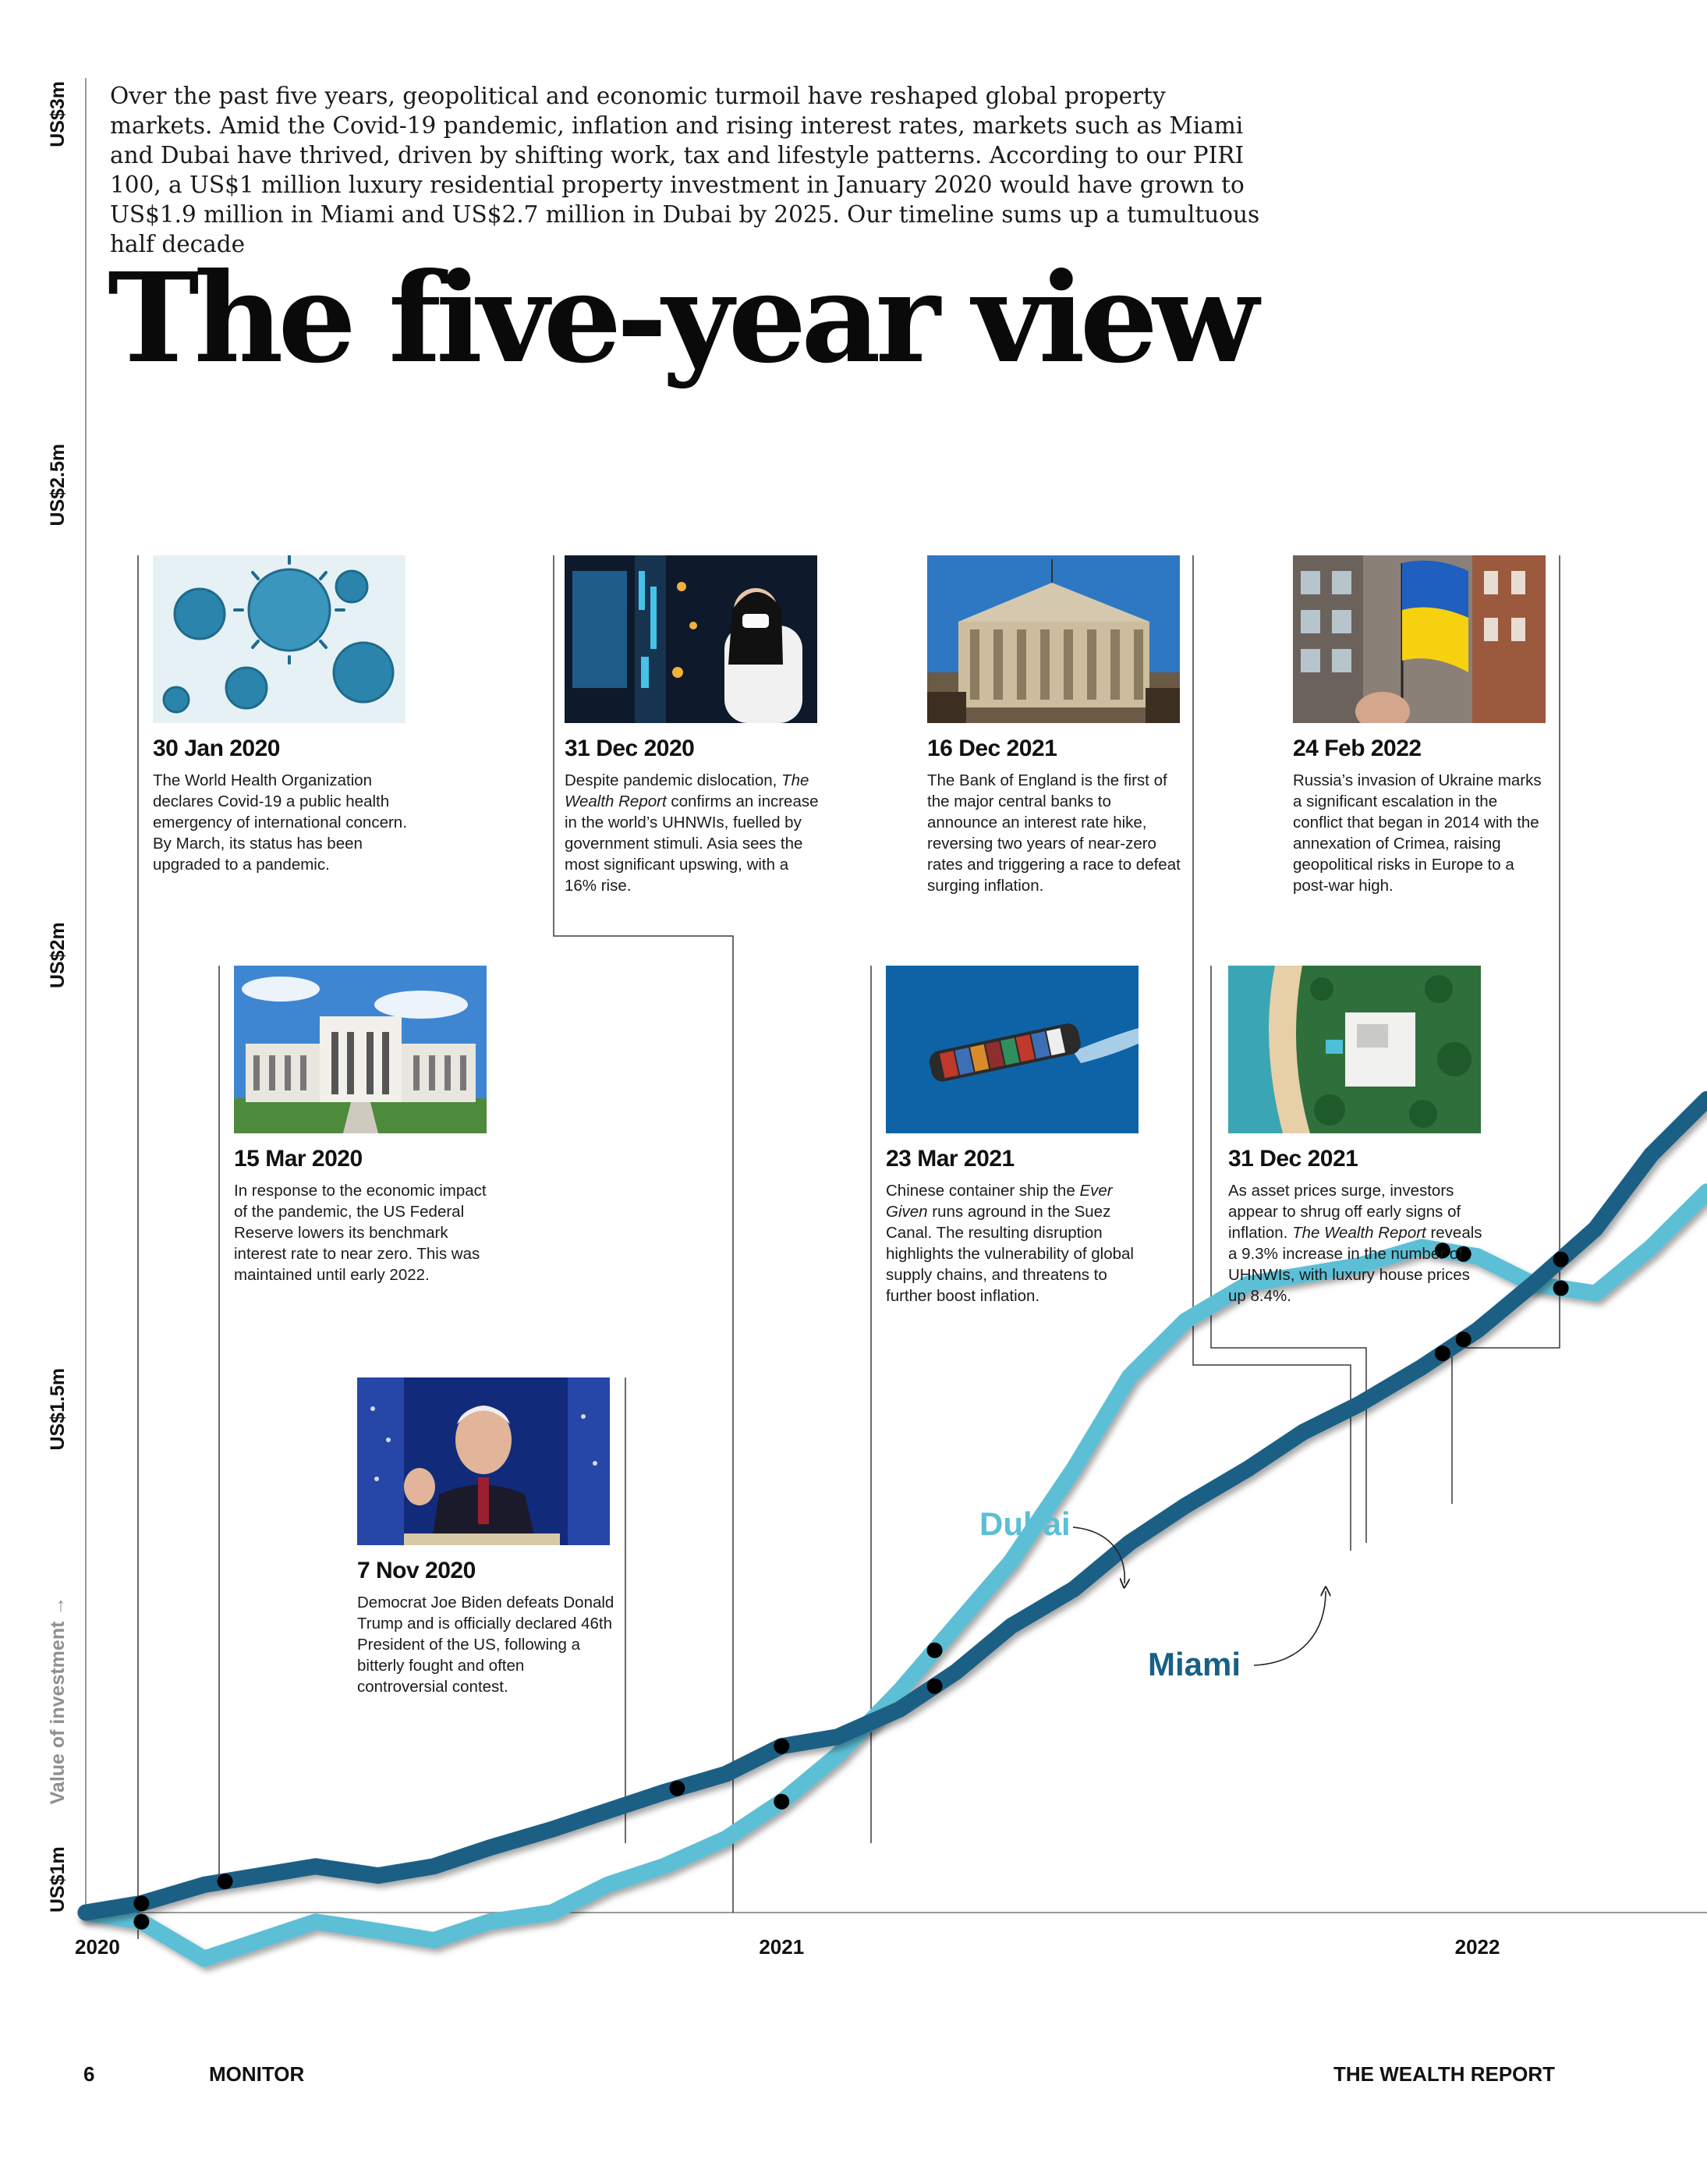  Describe the element at coordinates (58, 114) in the screenshot. I see `y-tick-label: US$3m` at that location.